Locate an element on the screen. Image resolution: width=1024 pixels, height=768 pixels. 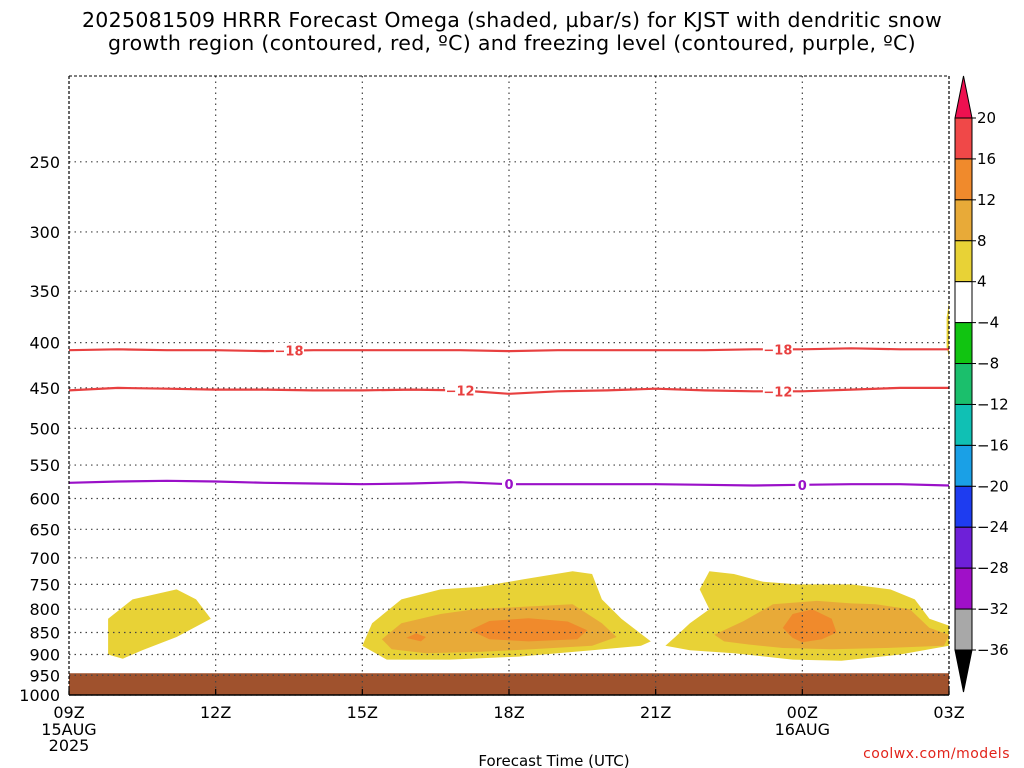
x-tick-label-21Z: 21Z is located at coordinates (655, 712).